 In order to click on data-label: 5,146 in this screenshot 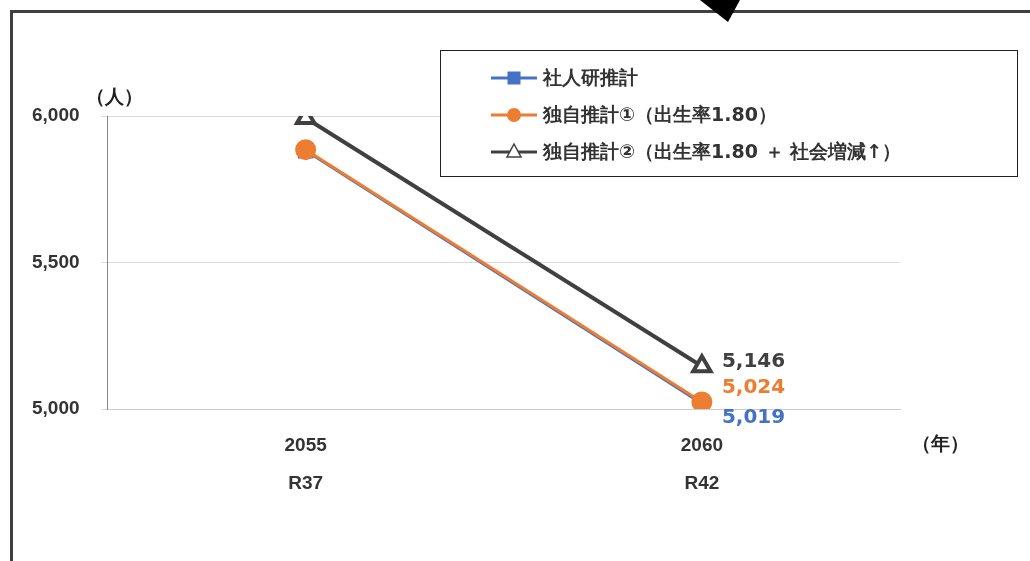, I will do `click(753, 360)`.